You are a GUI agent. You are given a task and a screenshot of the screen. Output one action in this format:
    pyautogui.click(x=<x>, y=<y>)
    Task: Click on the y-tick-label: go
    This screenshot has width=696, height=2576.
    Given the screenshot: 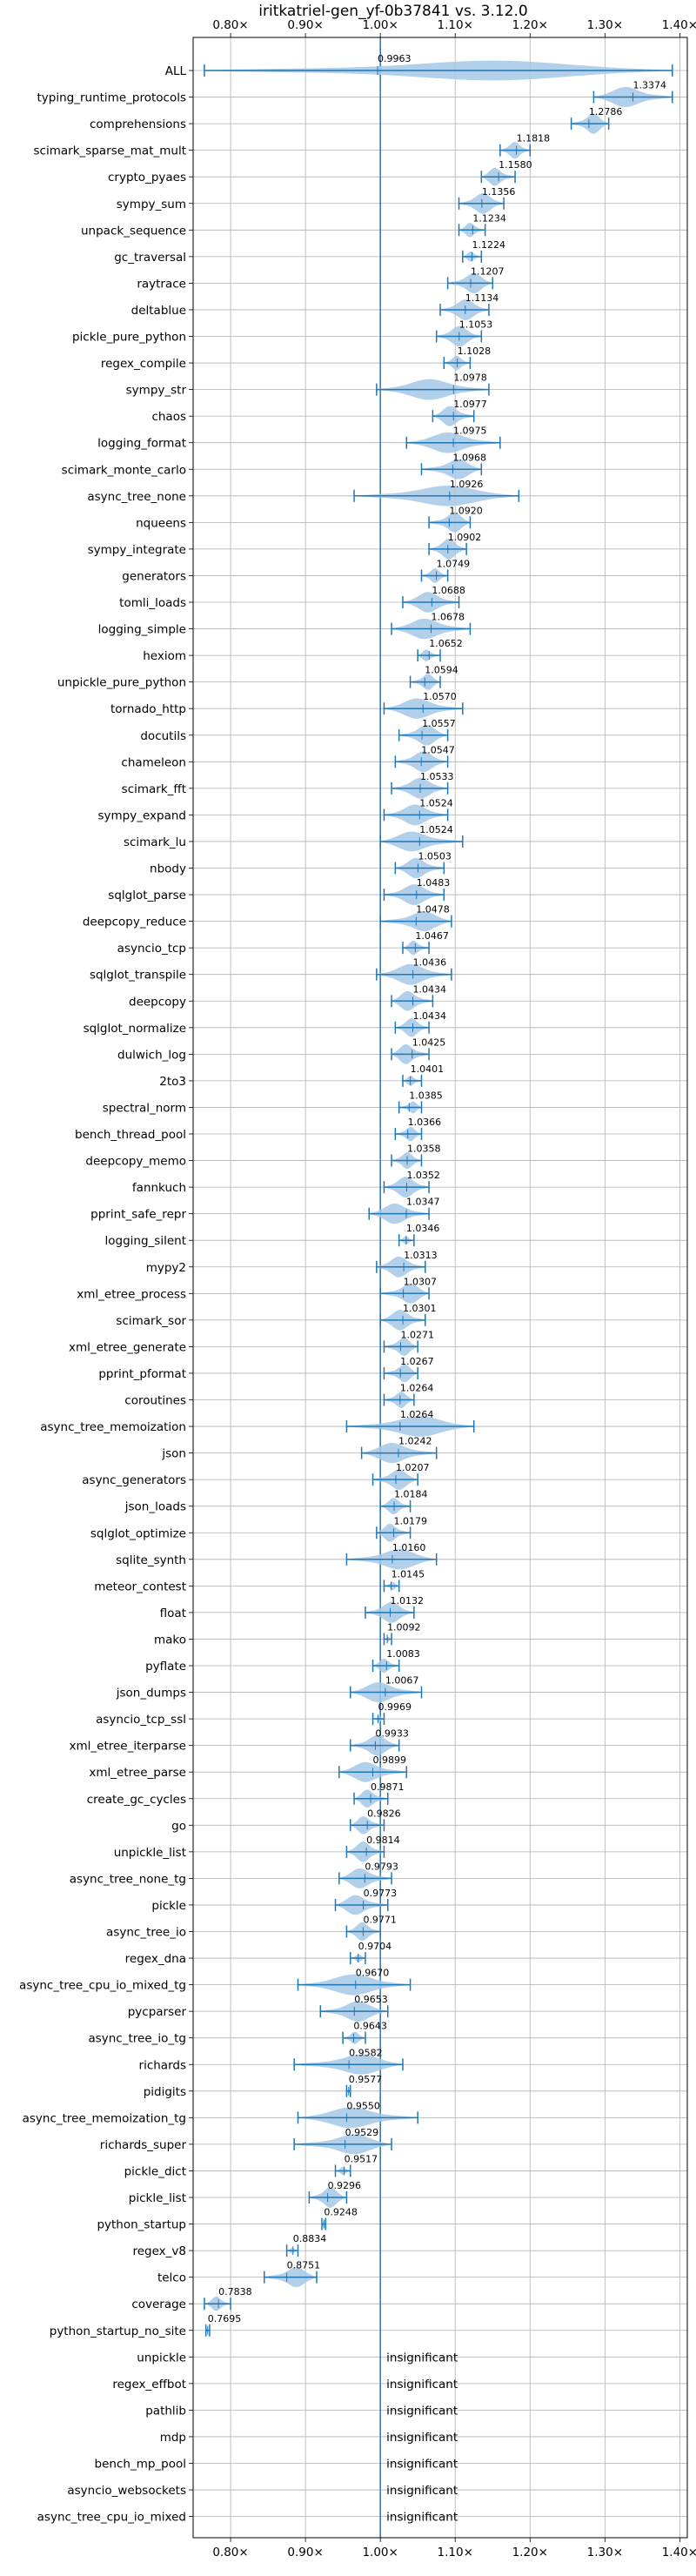 What is the action you would take?
    pyautogui.click(x=178, y=1826)
    